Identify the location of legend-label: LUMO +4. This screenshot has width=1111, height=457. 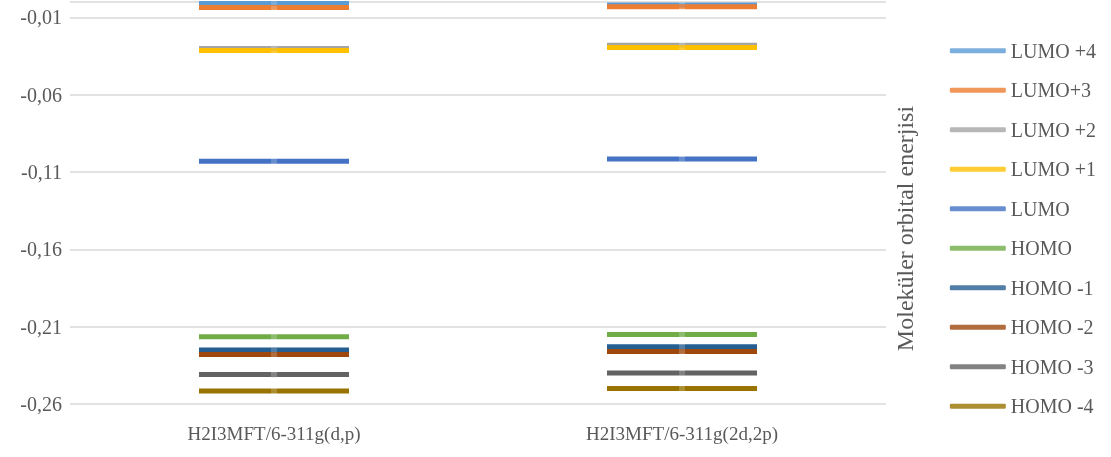
(1053, 50).